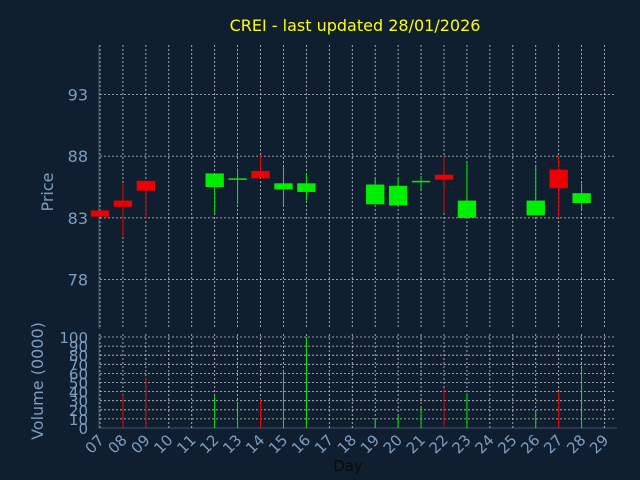  What do you see at coordinates (78, 393) in the screenshot?
I see `volume-tick-label: 40` at bounding box center [78, 393].